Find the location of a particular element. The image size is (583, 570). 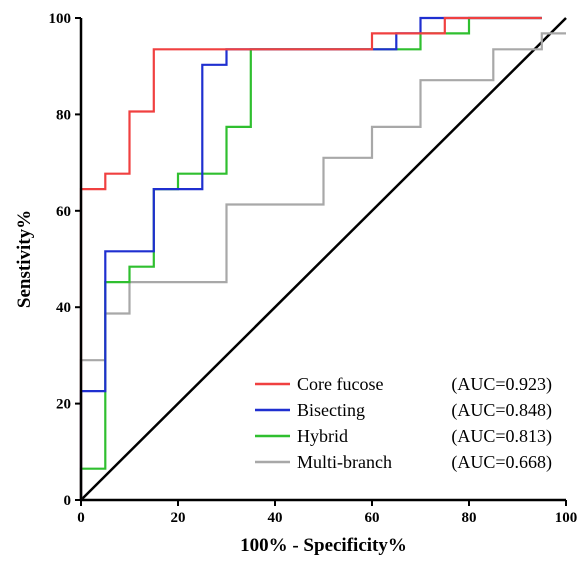

legend-auc-1: (AUC=0.848) is located at coordinates (501, 410).